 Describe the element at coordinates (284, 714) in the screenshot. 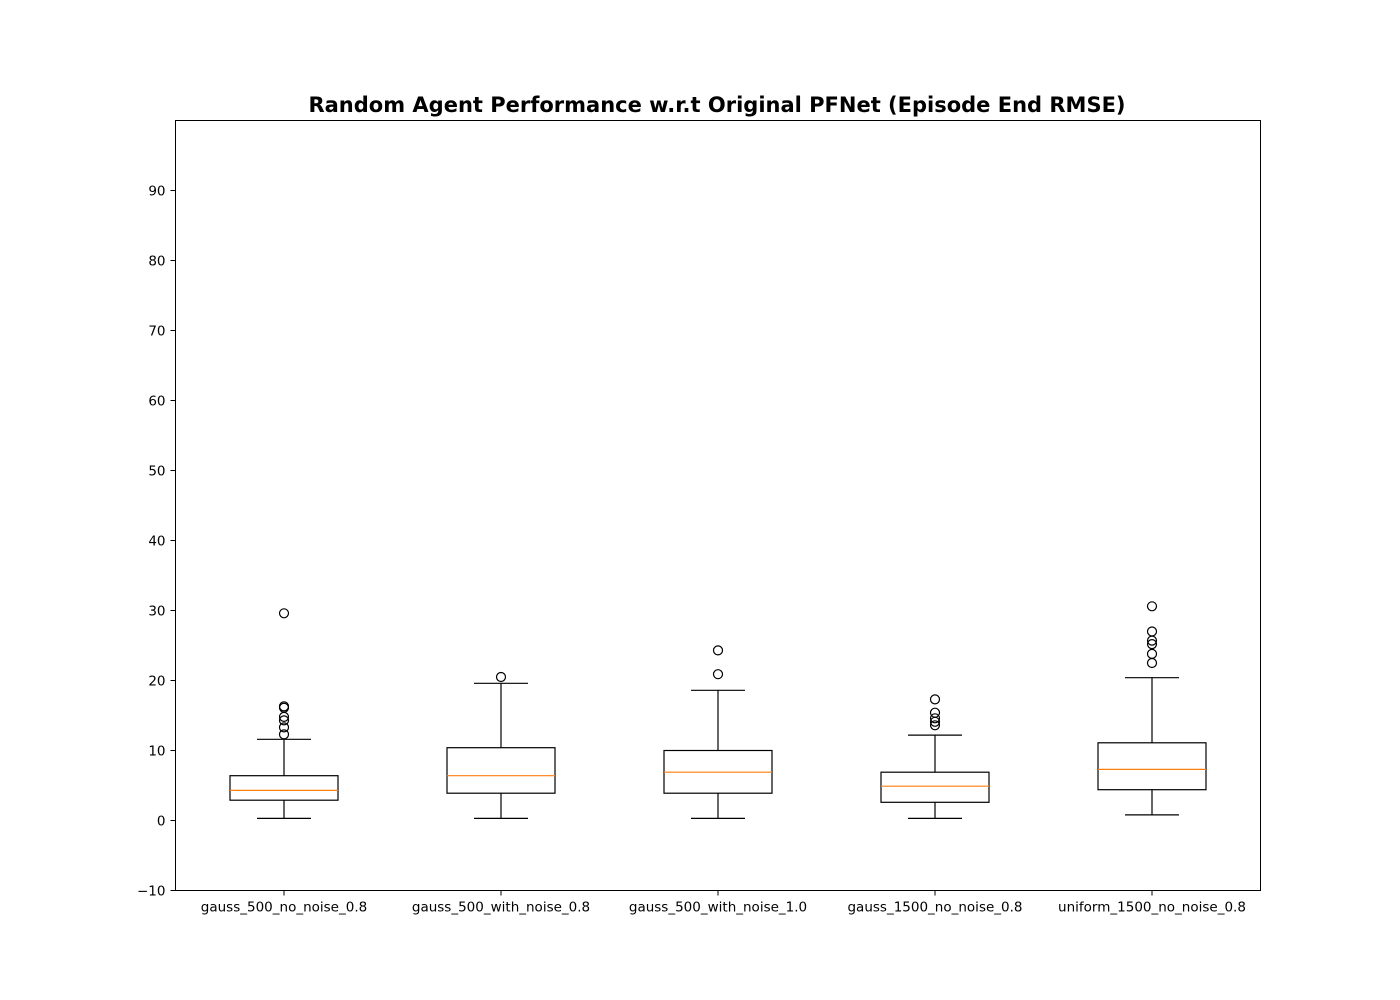

I see `box-gauss_500_no_noise_0.8` at that location.